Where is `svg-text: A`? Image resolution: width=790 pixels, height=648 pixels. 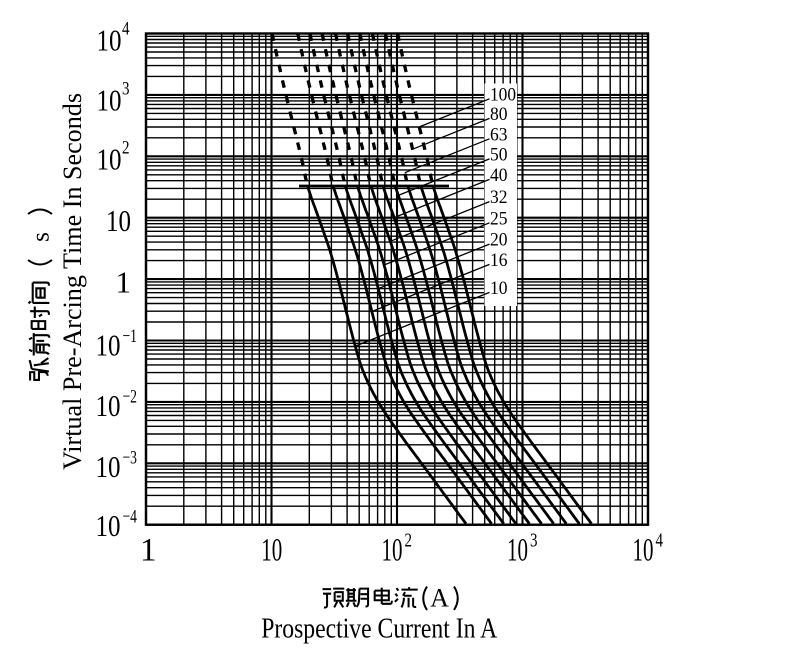
svg-text: A is located at coordinates (439, 598).